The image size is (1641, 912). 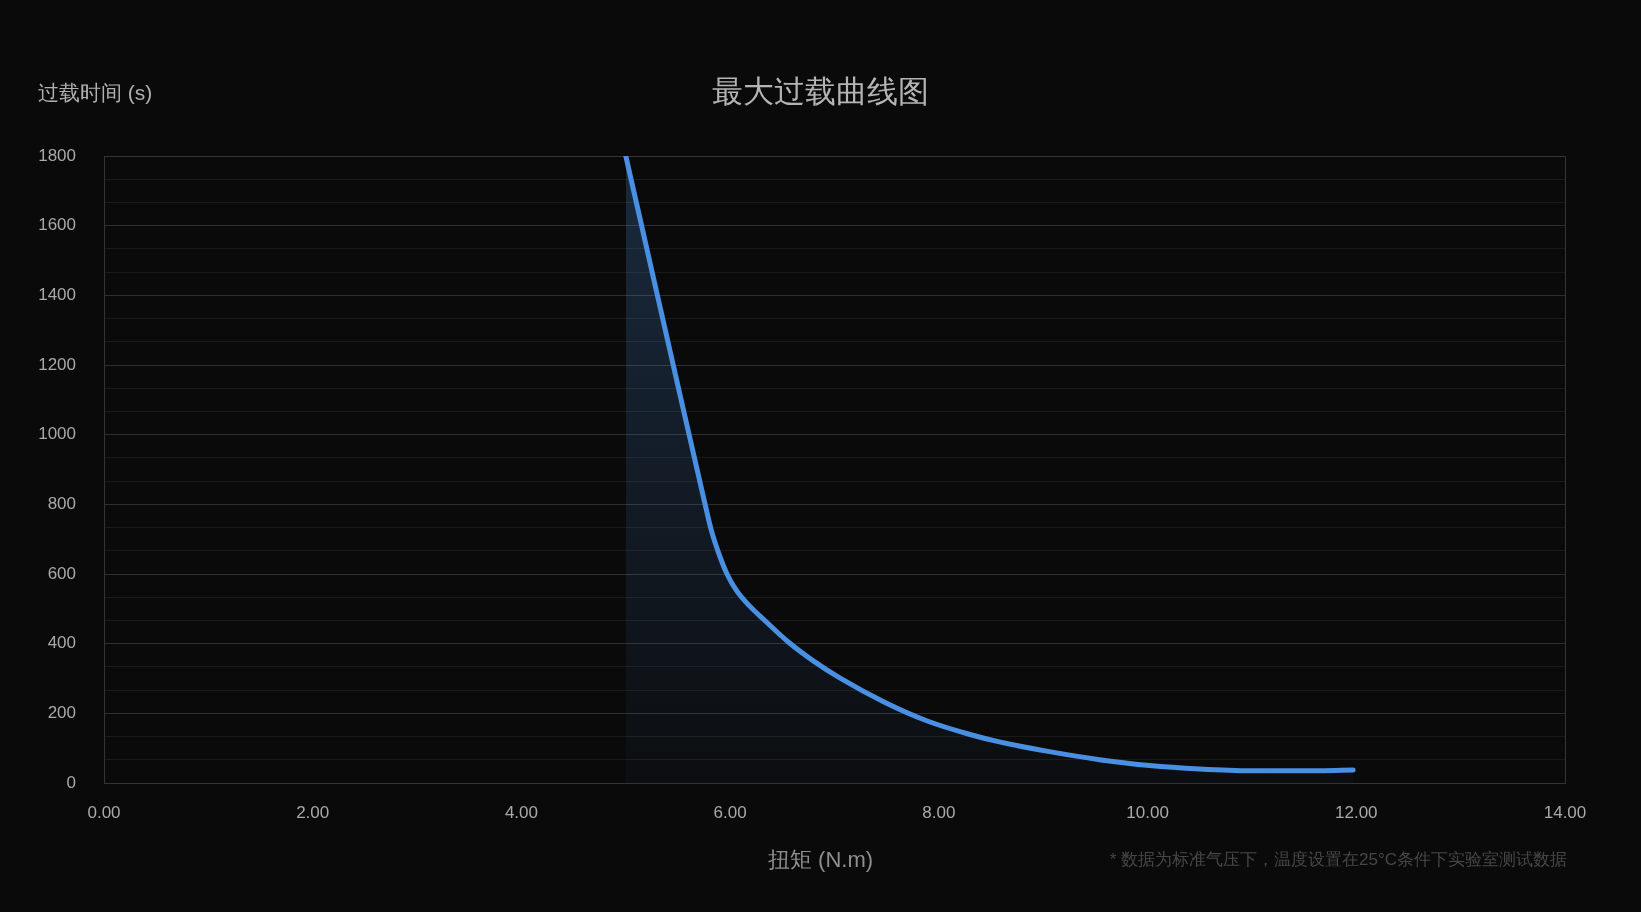 I want to click on x-tick-label: 8.00, so click(x=939, y=812).